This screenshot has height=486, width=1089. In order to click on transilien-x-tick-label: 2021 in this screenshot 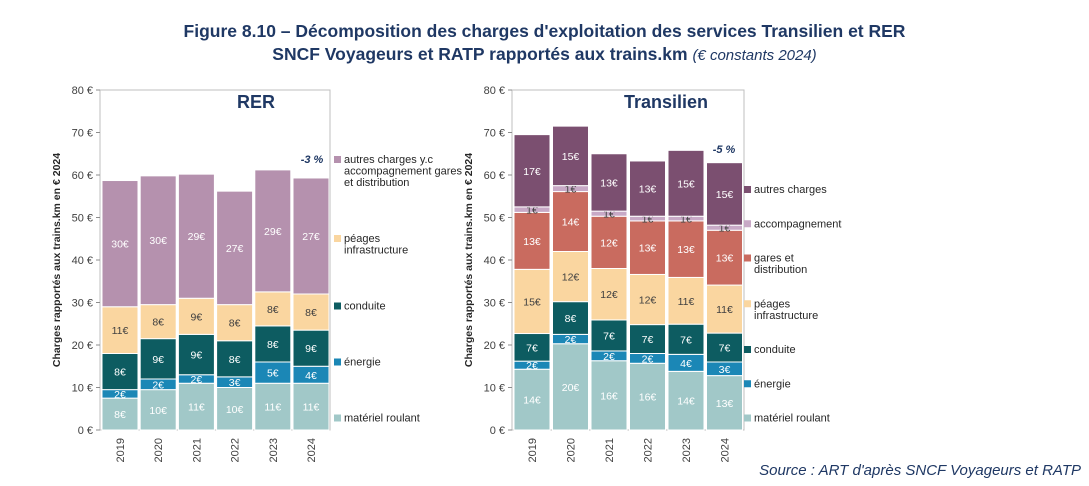, I will do `click(610, 450)`.